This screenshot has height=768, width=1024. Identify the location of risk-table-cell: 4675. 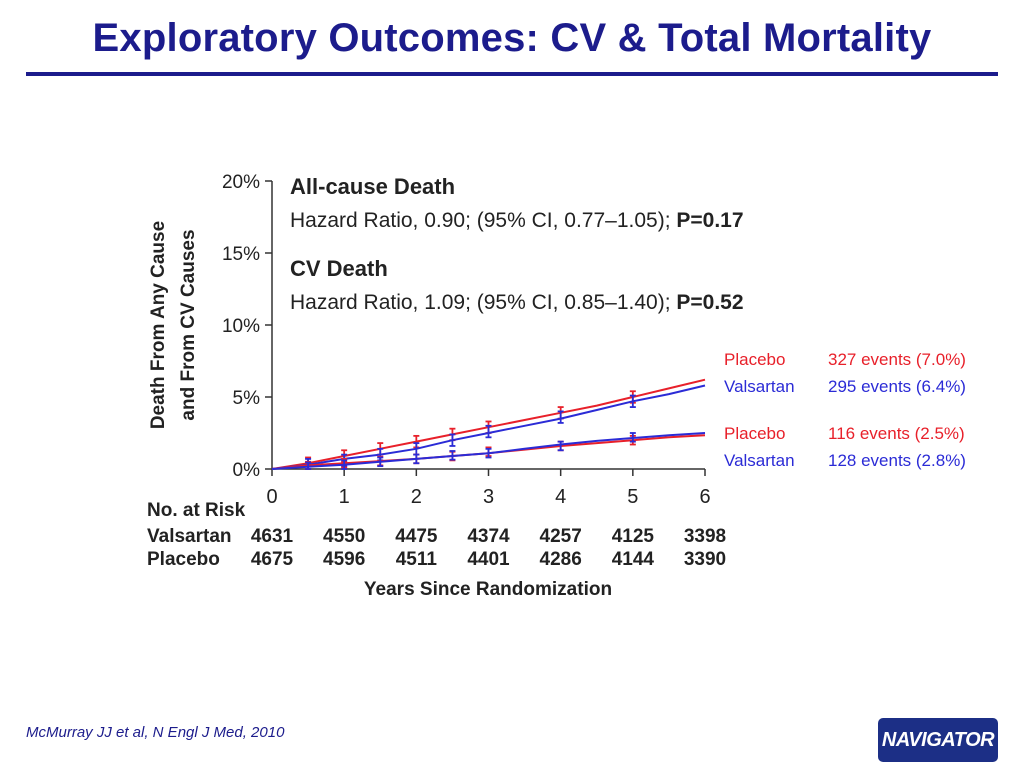
(272, 559).